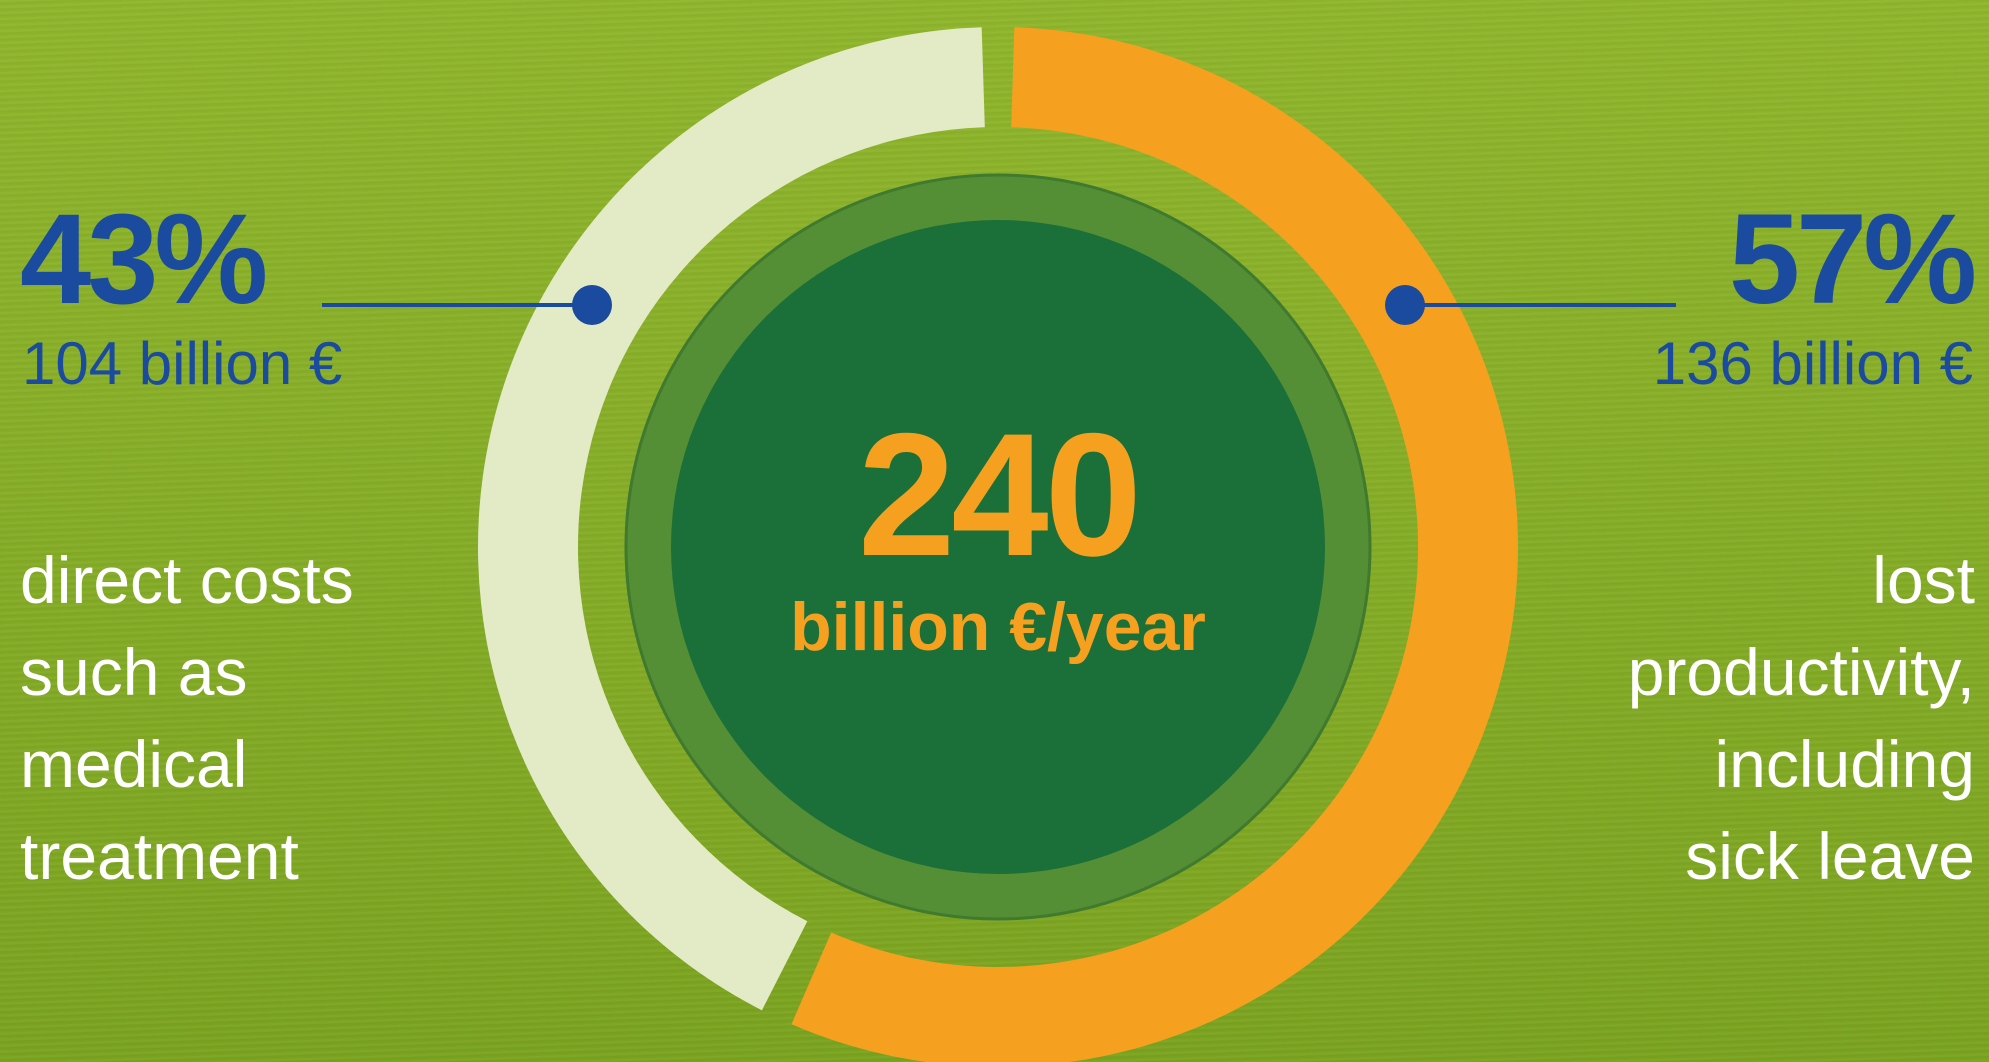  Describe the element at coordinates (187, 580) in the screenshot. I see `description-line: direct costs` at that location.